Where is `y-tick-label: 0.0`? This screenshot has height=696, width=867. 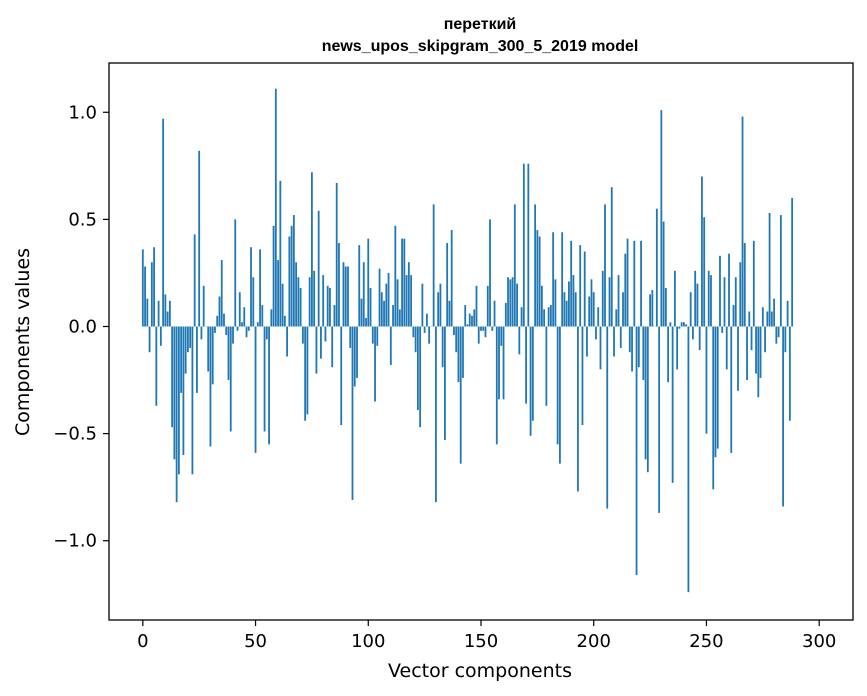
y-tick-label: 0.0 is located at coordinates (82, 327).